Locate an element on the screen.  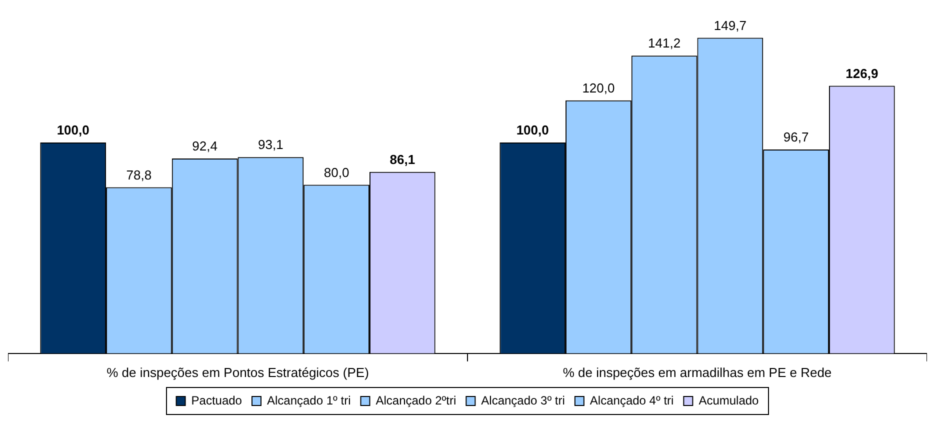
x-tick-label: % de inspeções em Pontos Estratégicos (PE) is located at coordinates (237, 372).